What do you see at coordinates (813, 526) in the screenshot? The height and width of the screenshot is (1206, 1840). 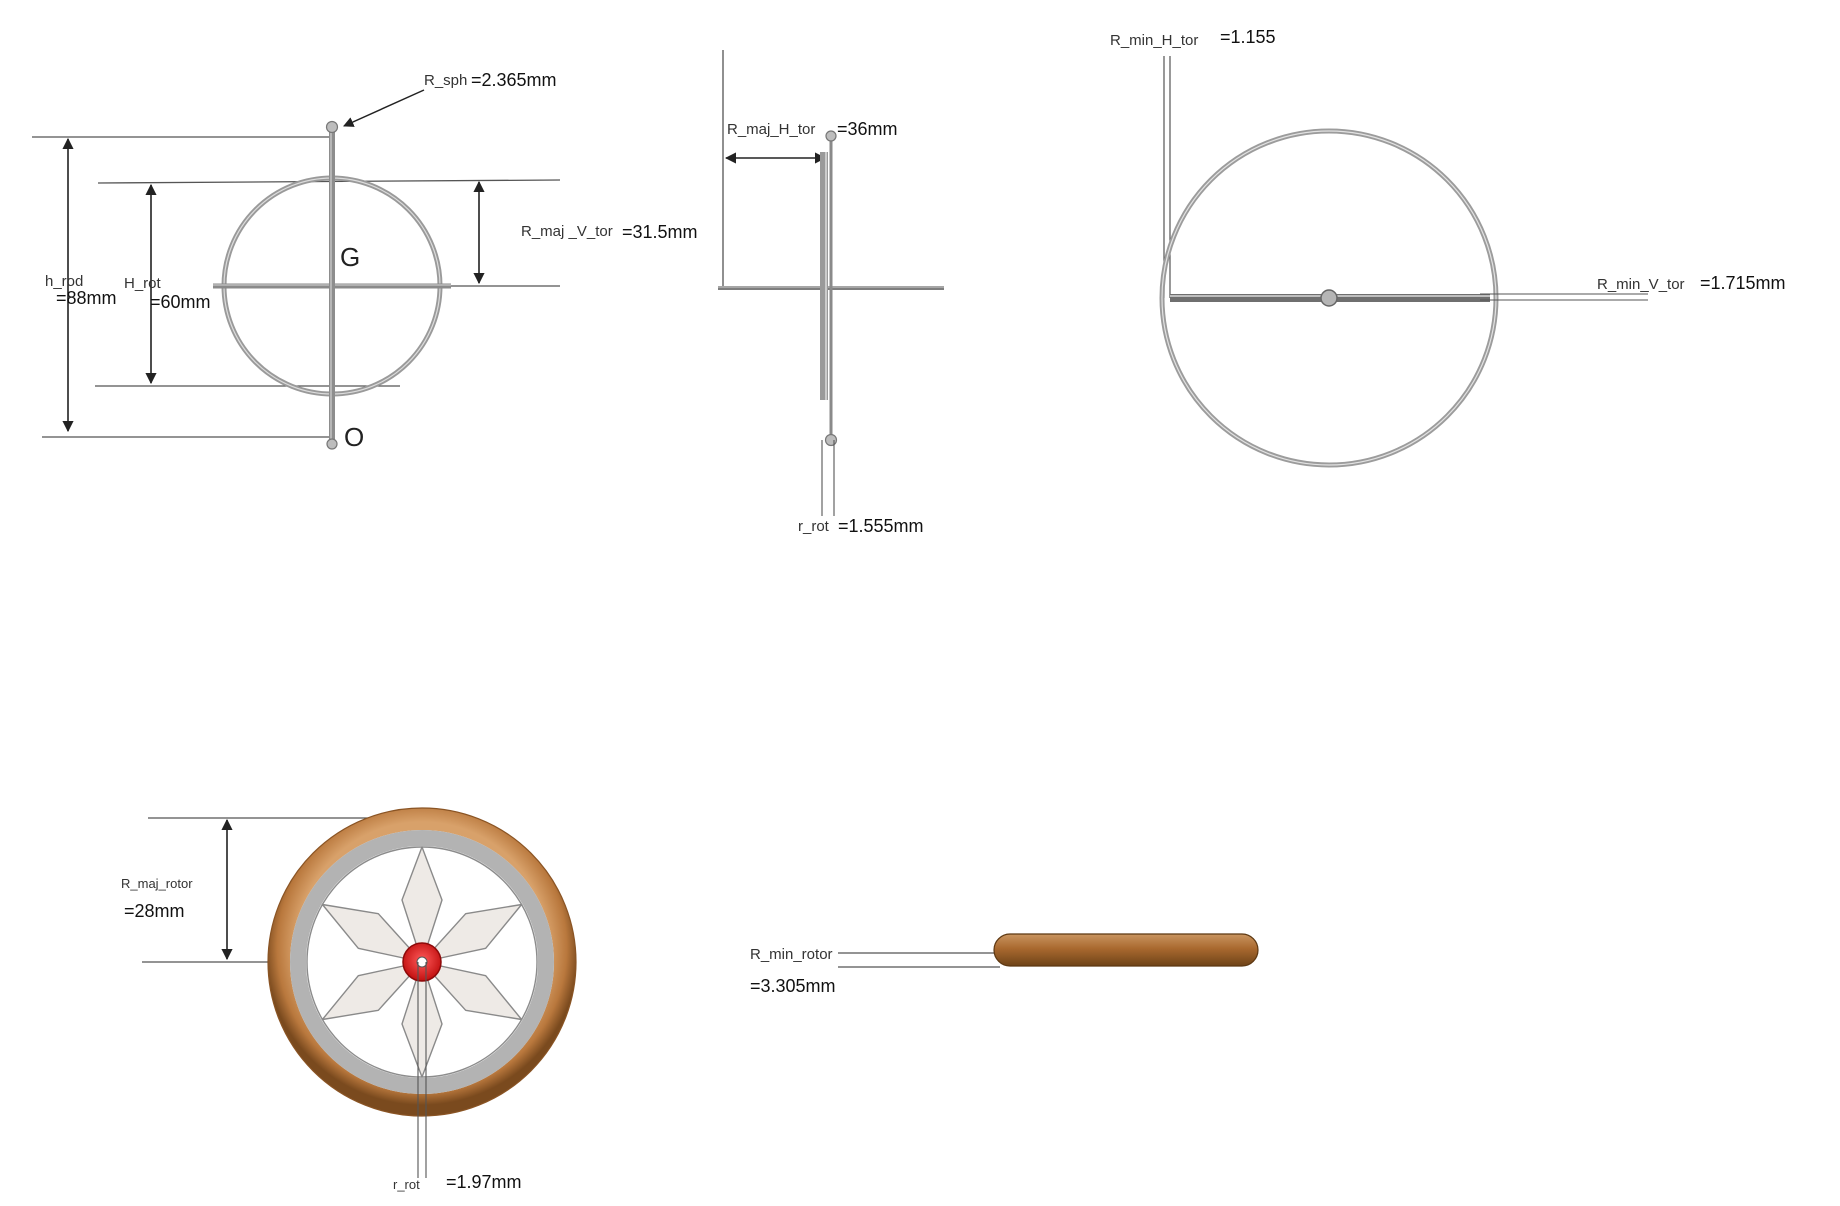 I see `r-rot-name: r_rot` at bounding box center [813, 526].